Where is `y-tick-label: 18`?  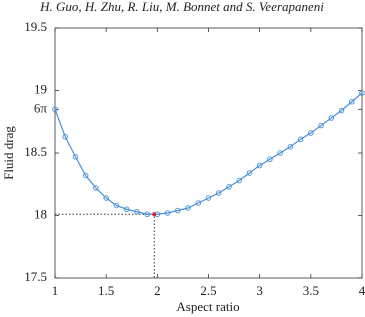 y-tick-label: 18 is located at coordinates (40, 213).